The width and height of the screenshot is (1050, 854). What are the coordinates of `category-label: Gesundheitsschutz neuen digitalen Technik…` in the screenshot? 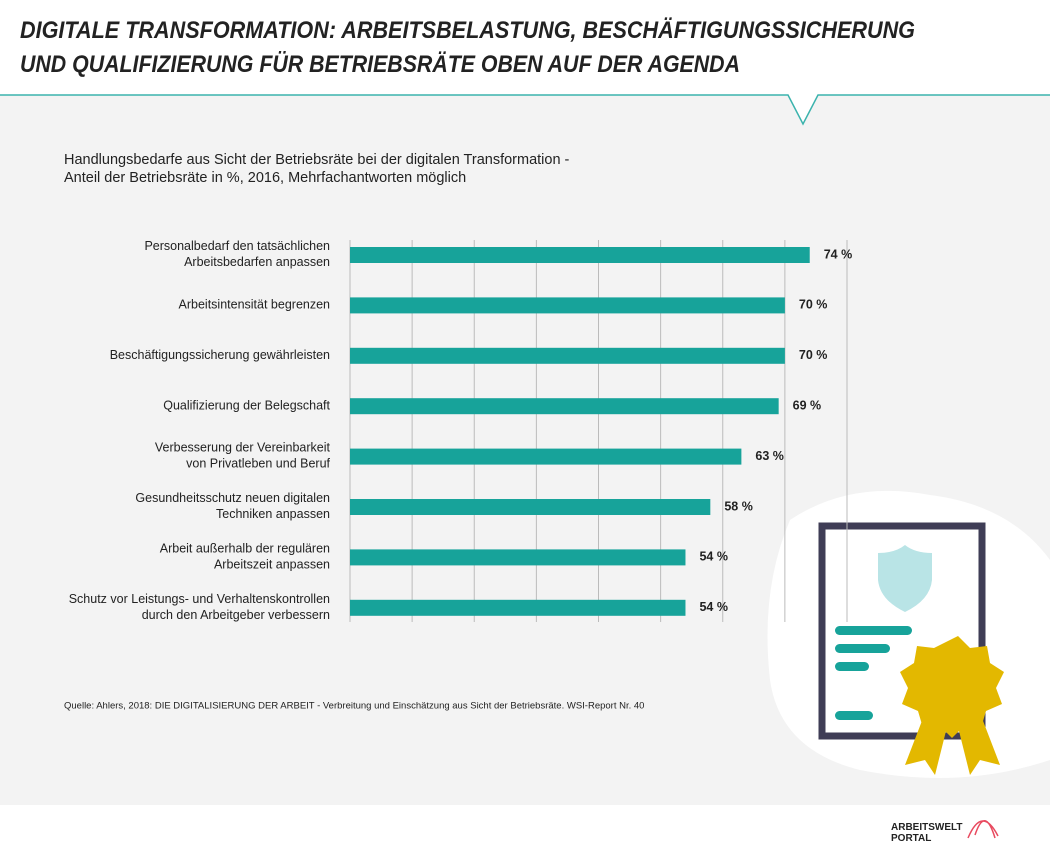 It's located at (232, 506).